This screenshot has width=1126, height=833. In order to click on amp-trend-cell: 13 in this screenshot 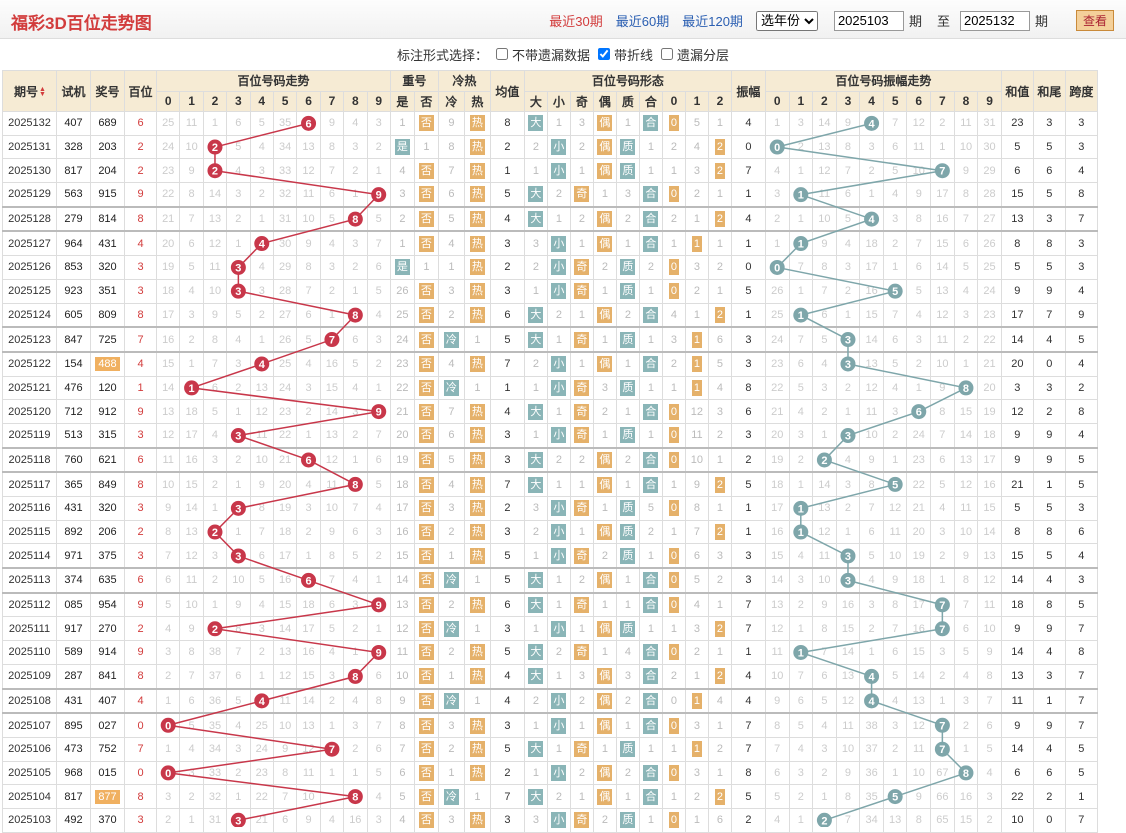, I will do `click(777, 604)`.